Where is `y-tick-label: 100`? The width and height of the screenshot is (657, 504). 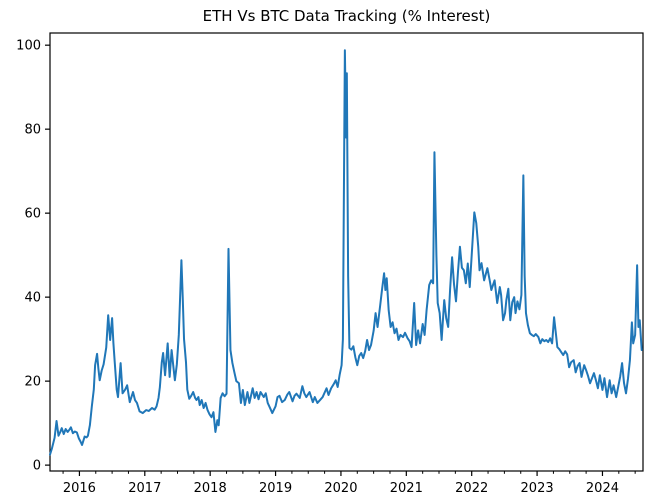 y-tick-label: 100 is located at coordinates (28, 46).